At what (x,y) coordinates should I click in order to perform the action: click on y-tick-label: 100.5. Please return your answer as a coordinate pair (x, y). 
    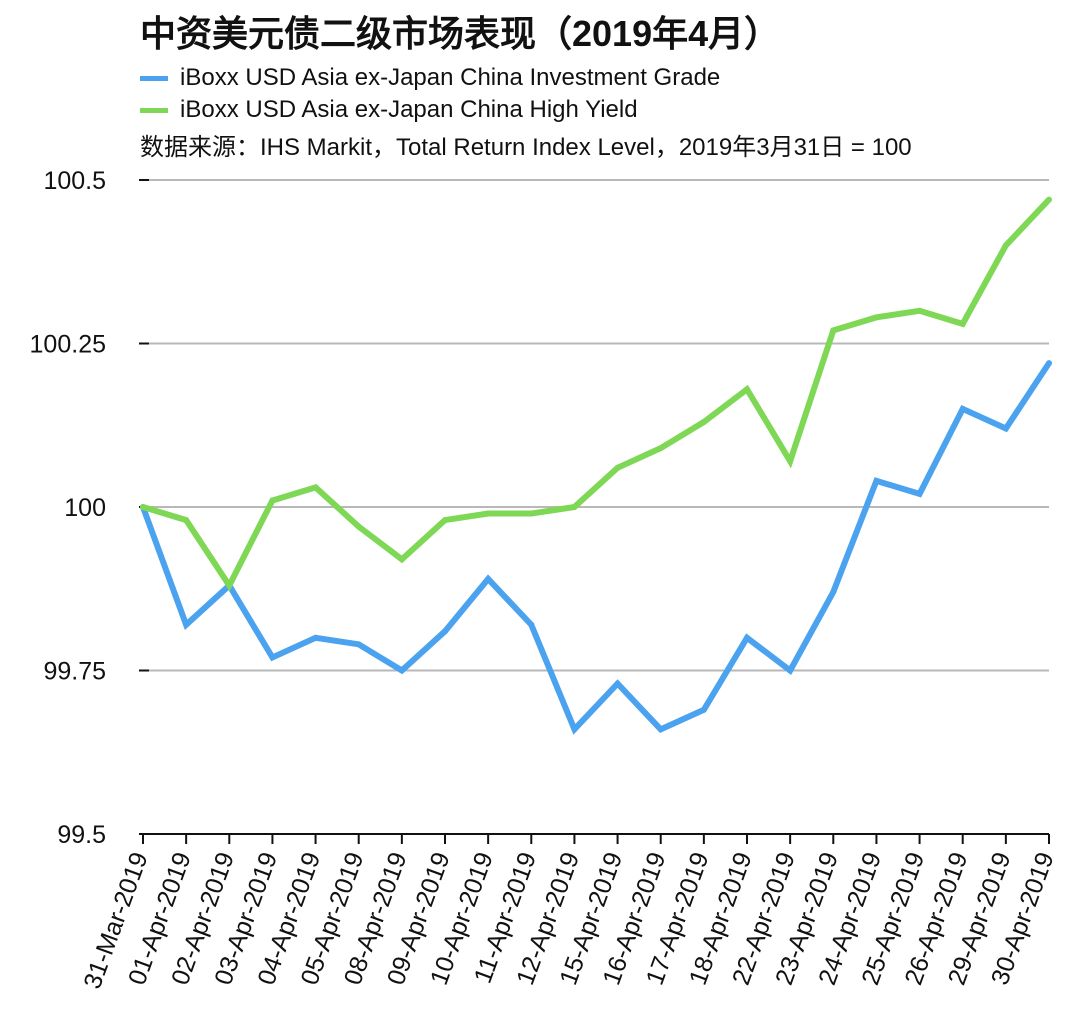
    Looking at the image, I should click on (74, 181).